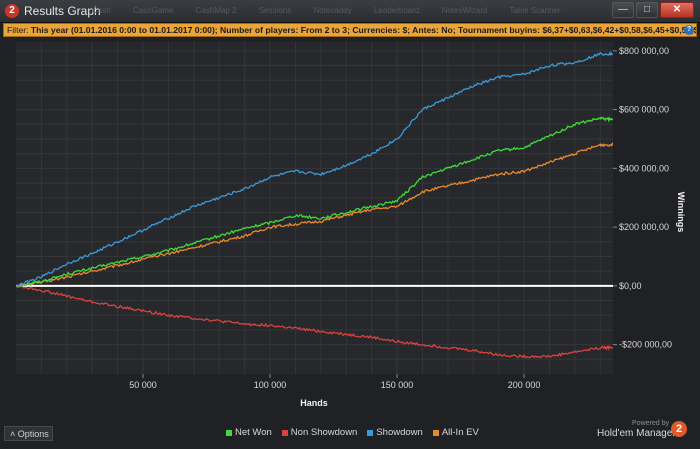  What do you see at coordinates (650, 423) in the screenshot?
I see `powered-by-text: Powered by` at bounding box center [650, 423].